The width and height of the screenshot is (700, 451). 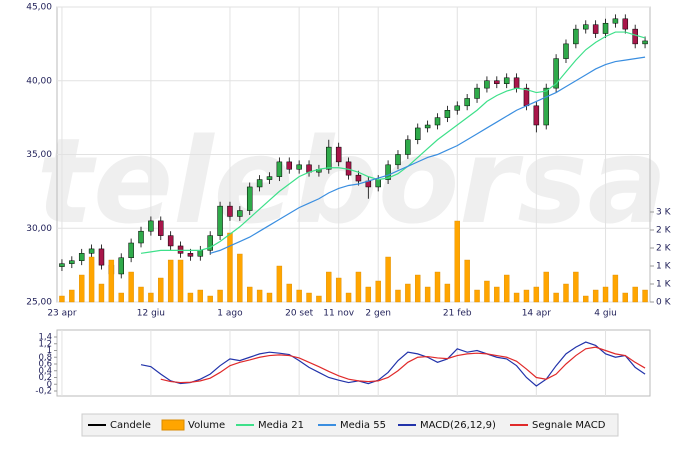 I want to click on y-tick-label: 1,2, so click(x=45, y=344).